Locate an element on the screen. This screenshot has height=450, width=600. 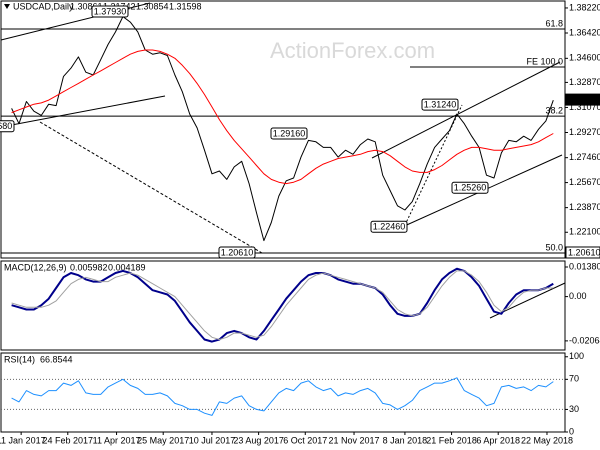
y-tick-label: 1.22100 is located at coordinates (584, 232).